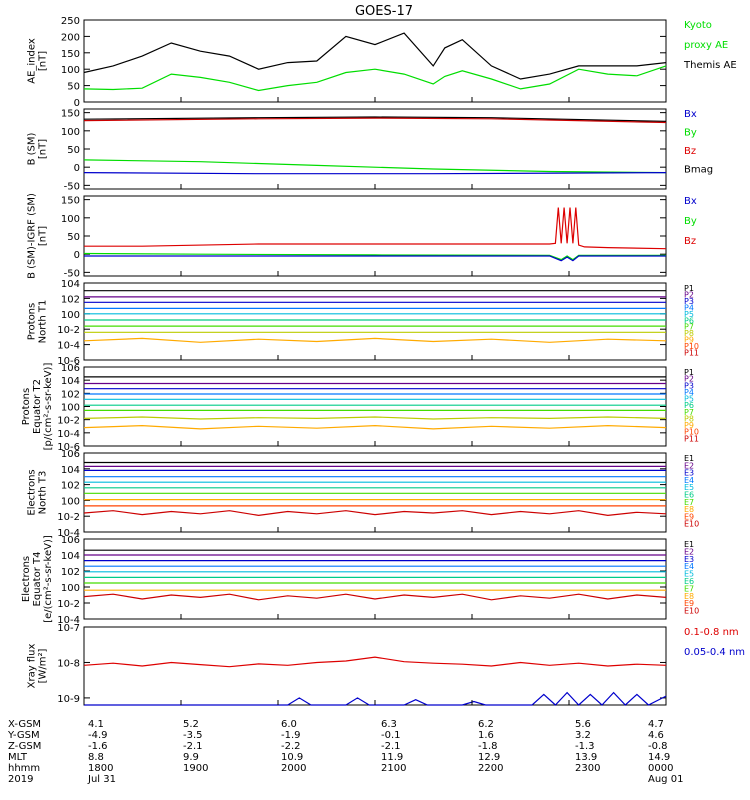 The image size is (750, 800). Describe the element at coordinates (384, 11) in the screenshot. I see `chart-title: GOES-17` at that location.